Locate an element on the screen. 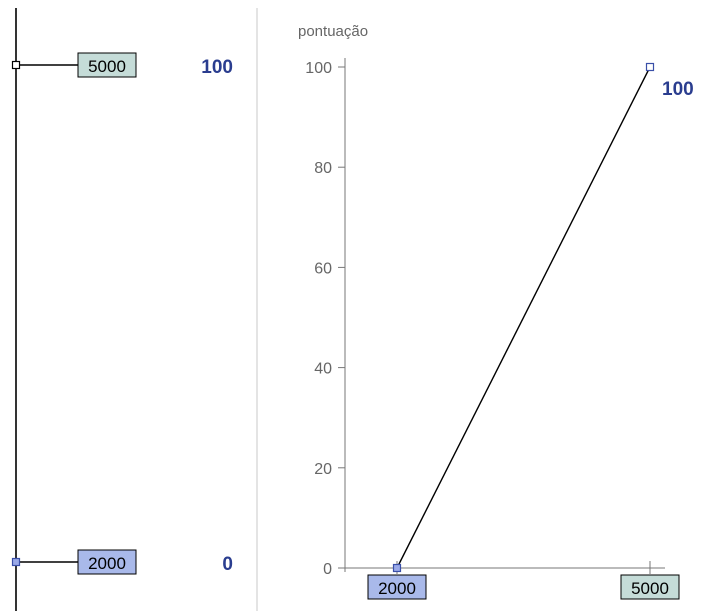 The height and width of the screenshot is (611, 704). left-score-label: 0 is located at coordinates (227, 564).